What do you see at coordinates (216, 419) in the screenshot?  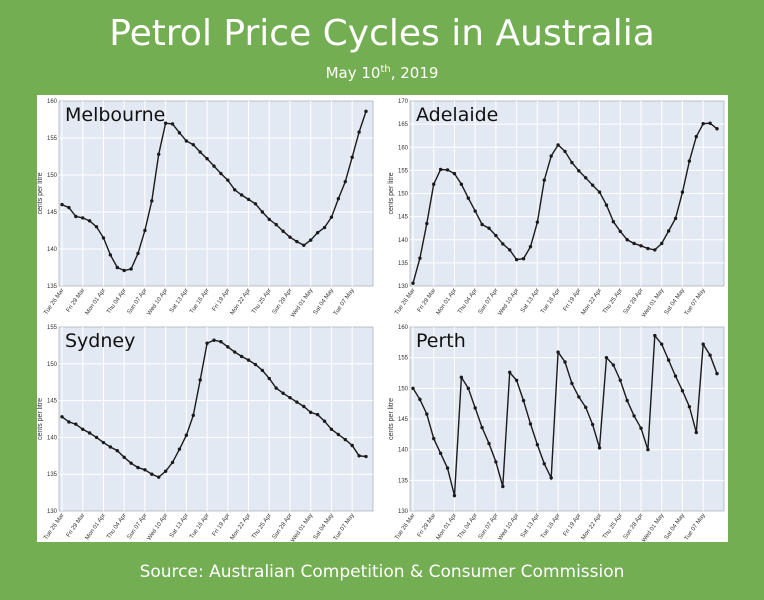 I see `plot-area` at bounding box center [216, 419].